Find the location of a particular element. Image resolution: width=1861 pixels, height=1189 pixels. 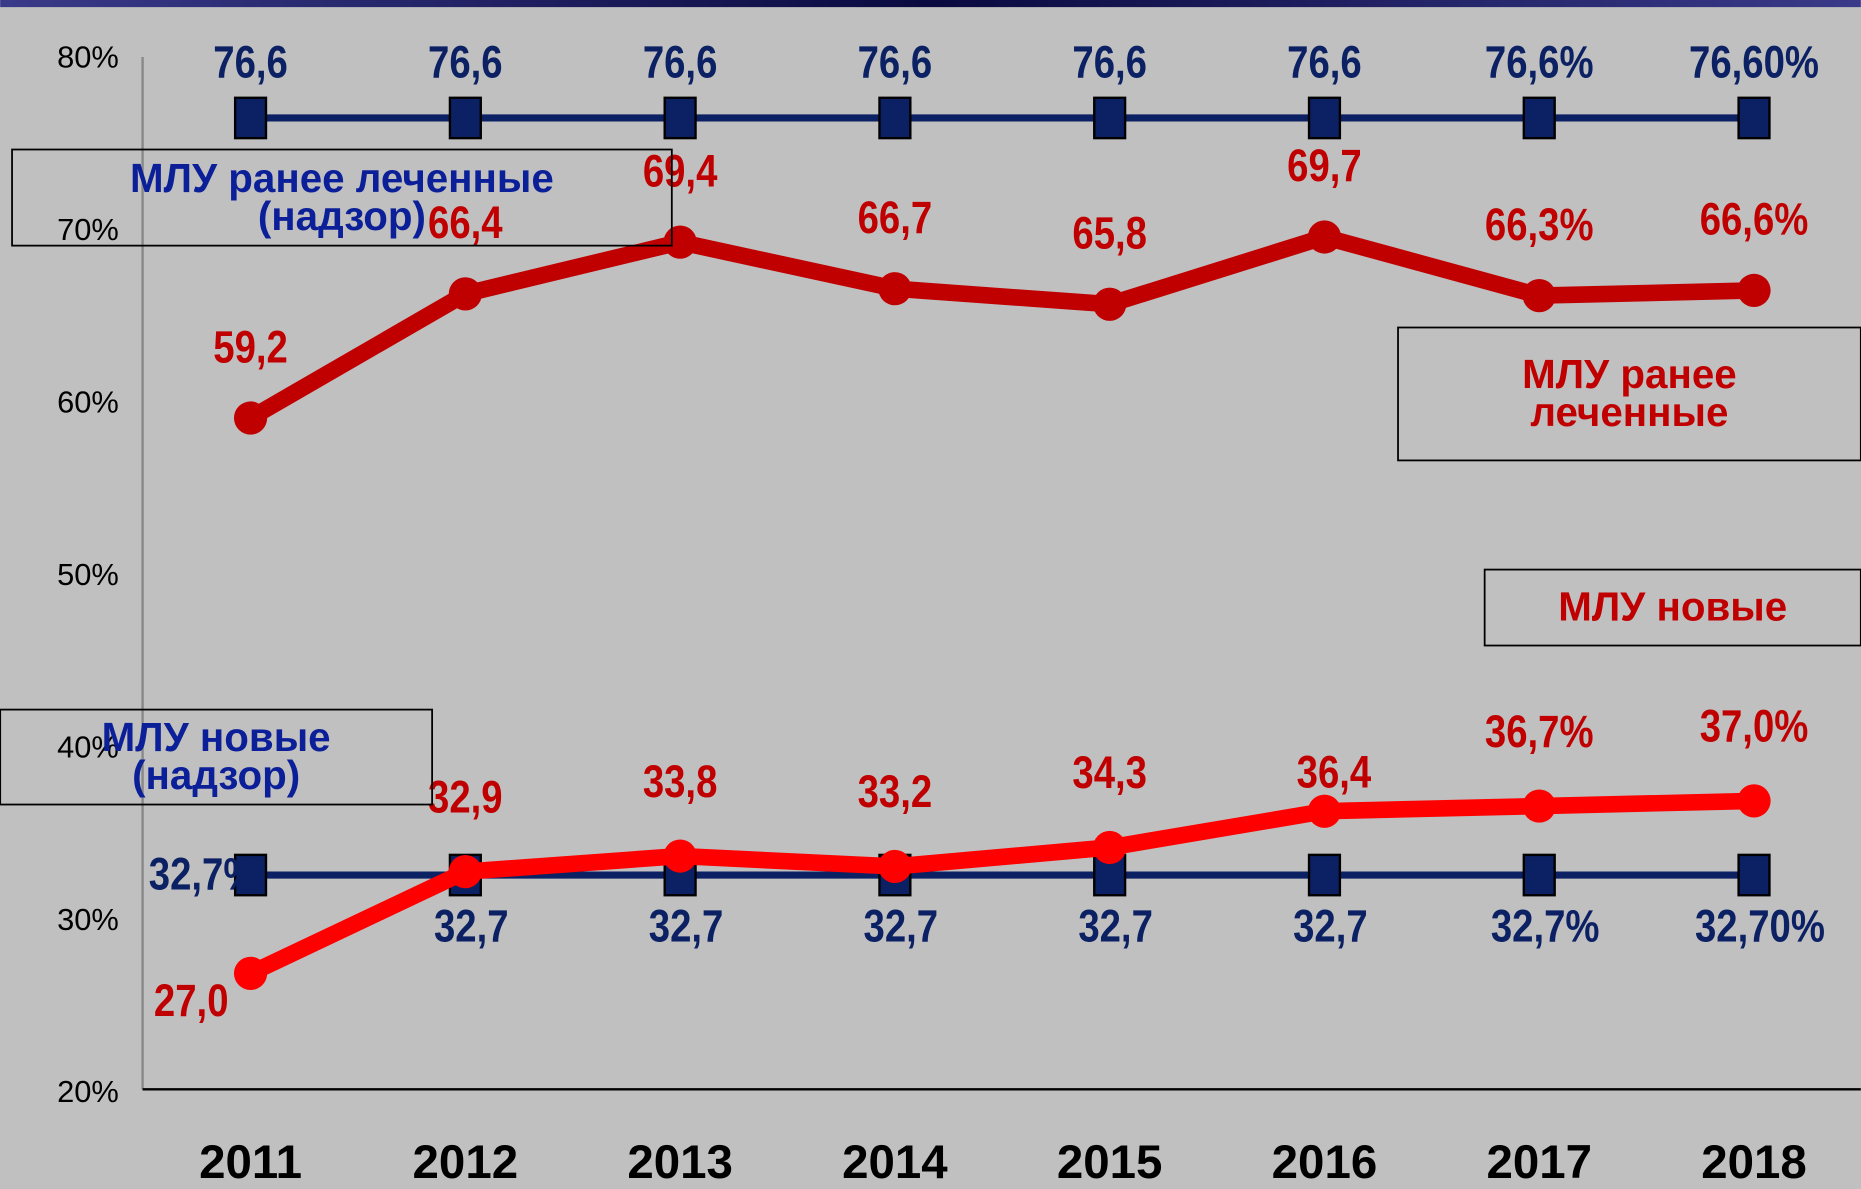

x-tick-label: 2011 is located at coordinates (250, 1162).